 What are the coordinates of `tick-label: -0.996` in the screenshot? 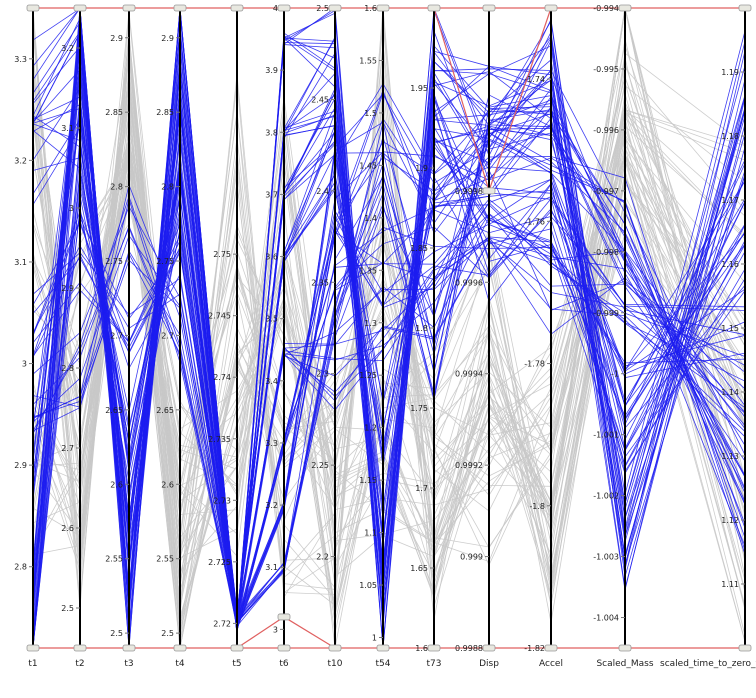 It's located at (606, 130).